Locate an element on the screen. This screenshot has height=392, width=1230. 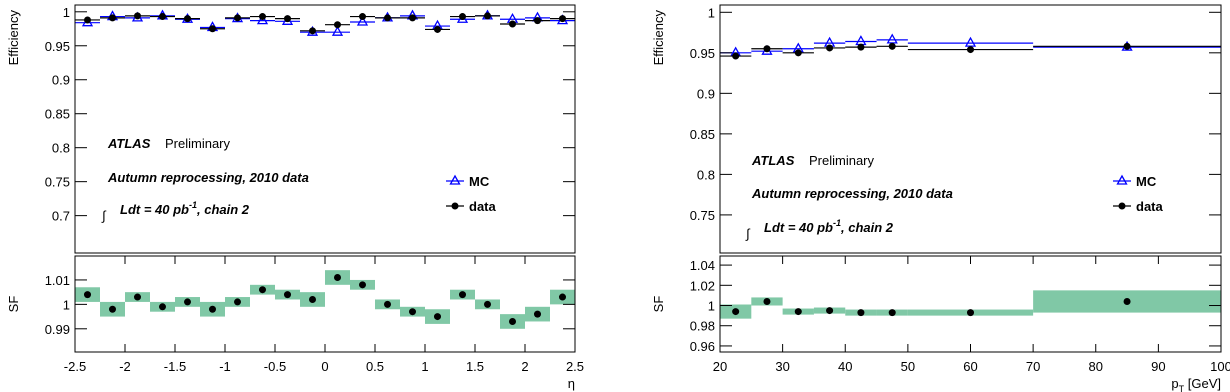
y-tick-label: 1.04 is located at coordinates (702, 265).